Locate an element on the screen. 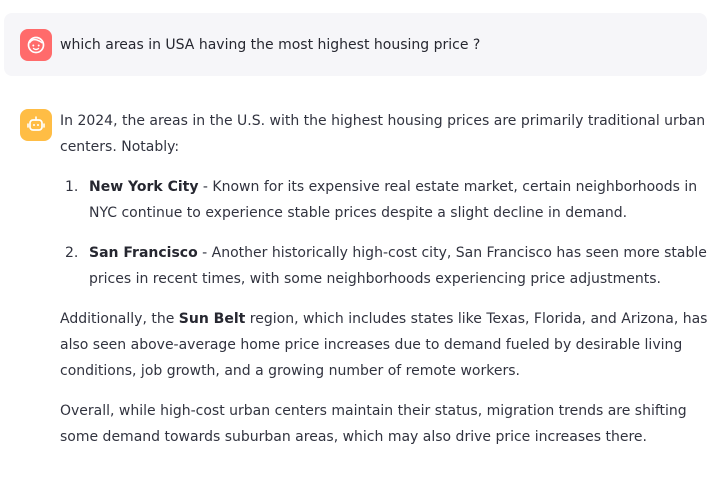  assistant-avatar is located at coordinates (36, 125).